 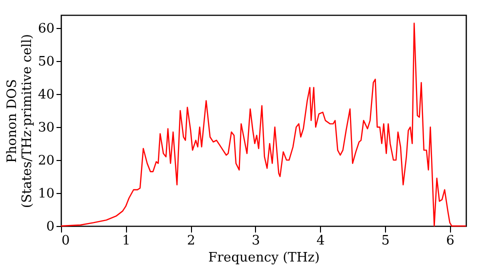 I want to click on y-tick-label: 40, so click(x=46, y=95).